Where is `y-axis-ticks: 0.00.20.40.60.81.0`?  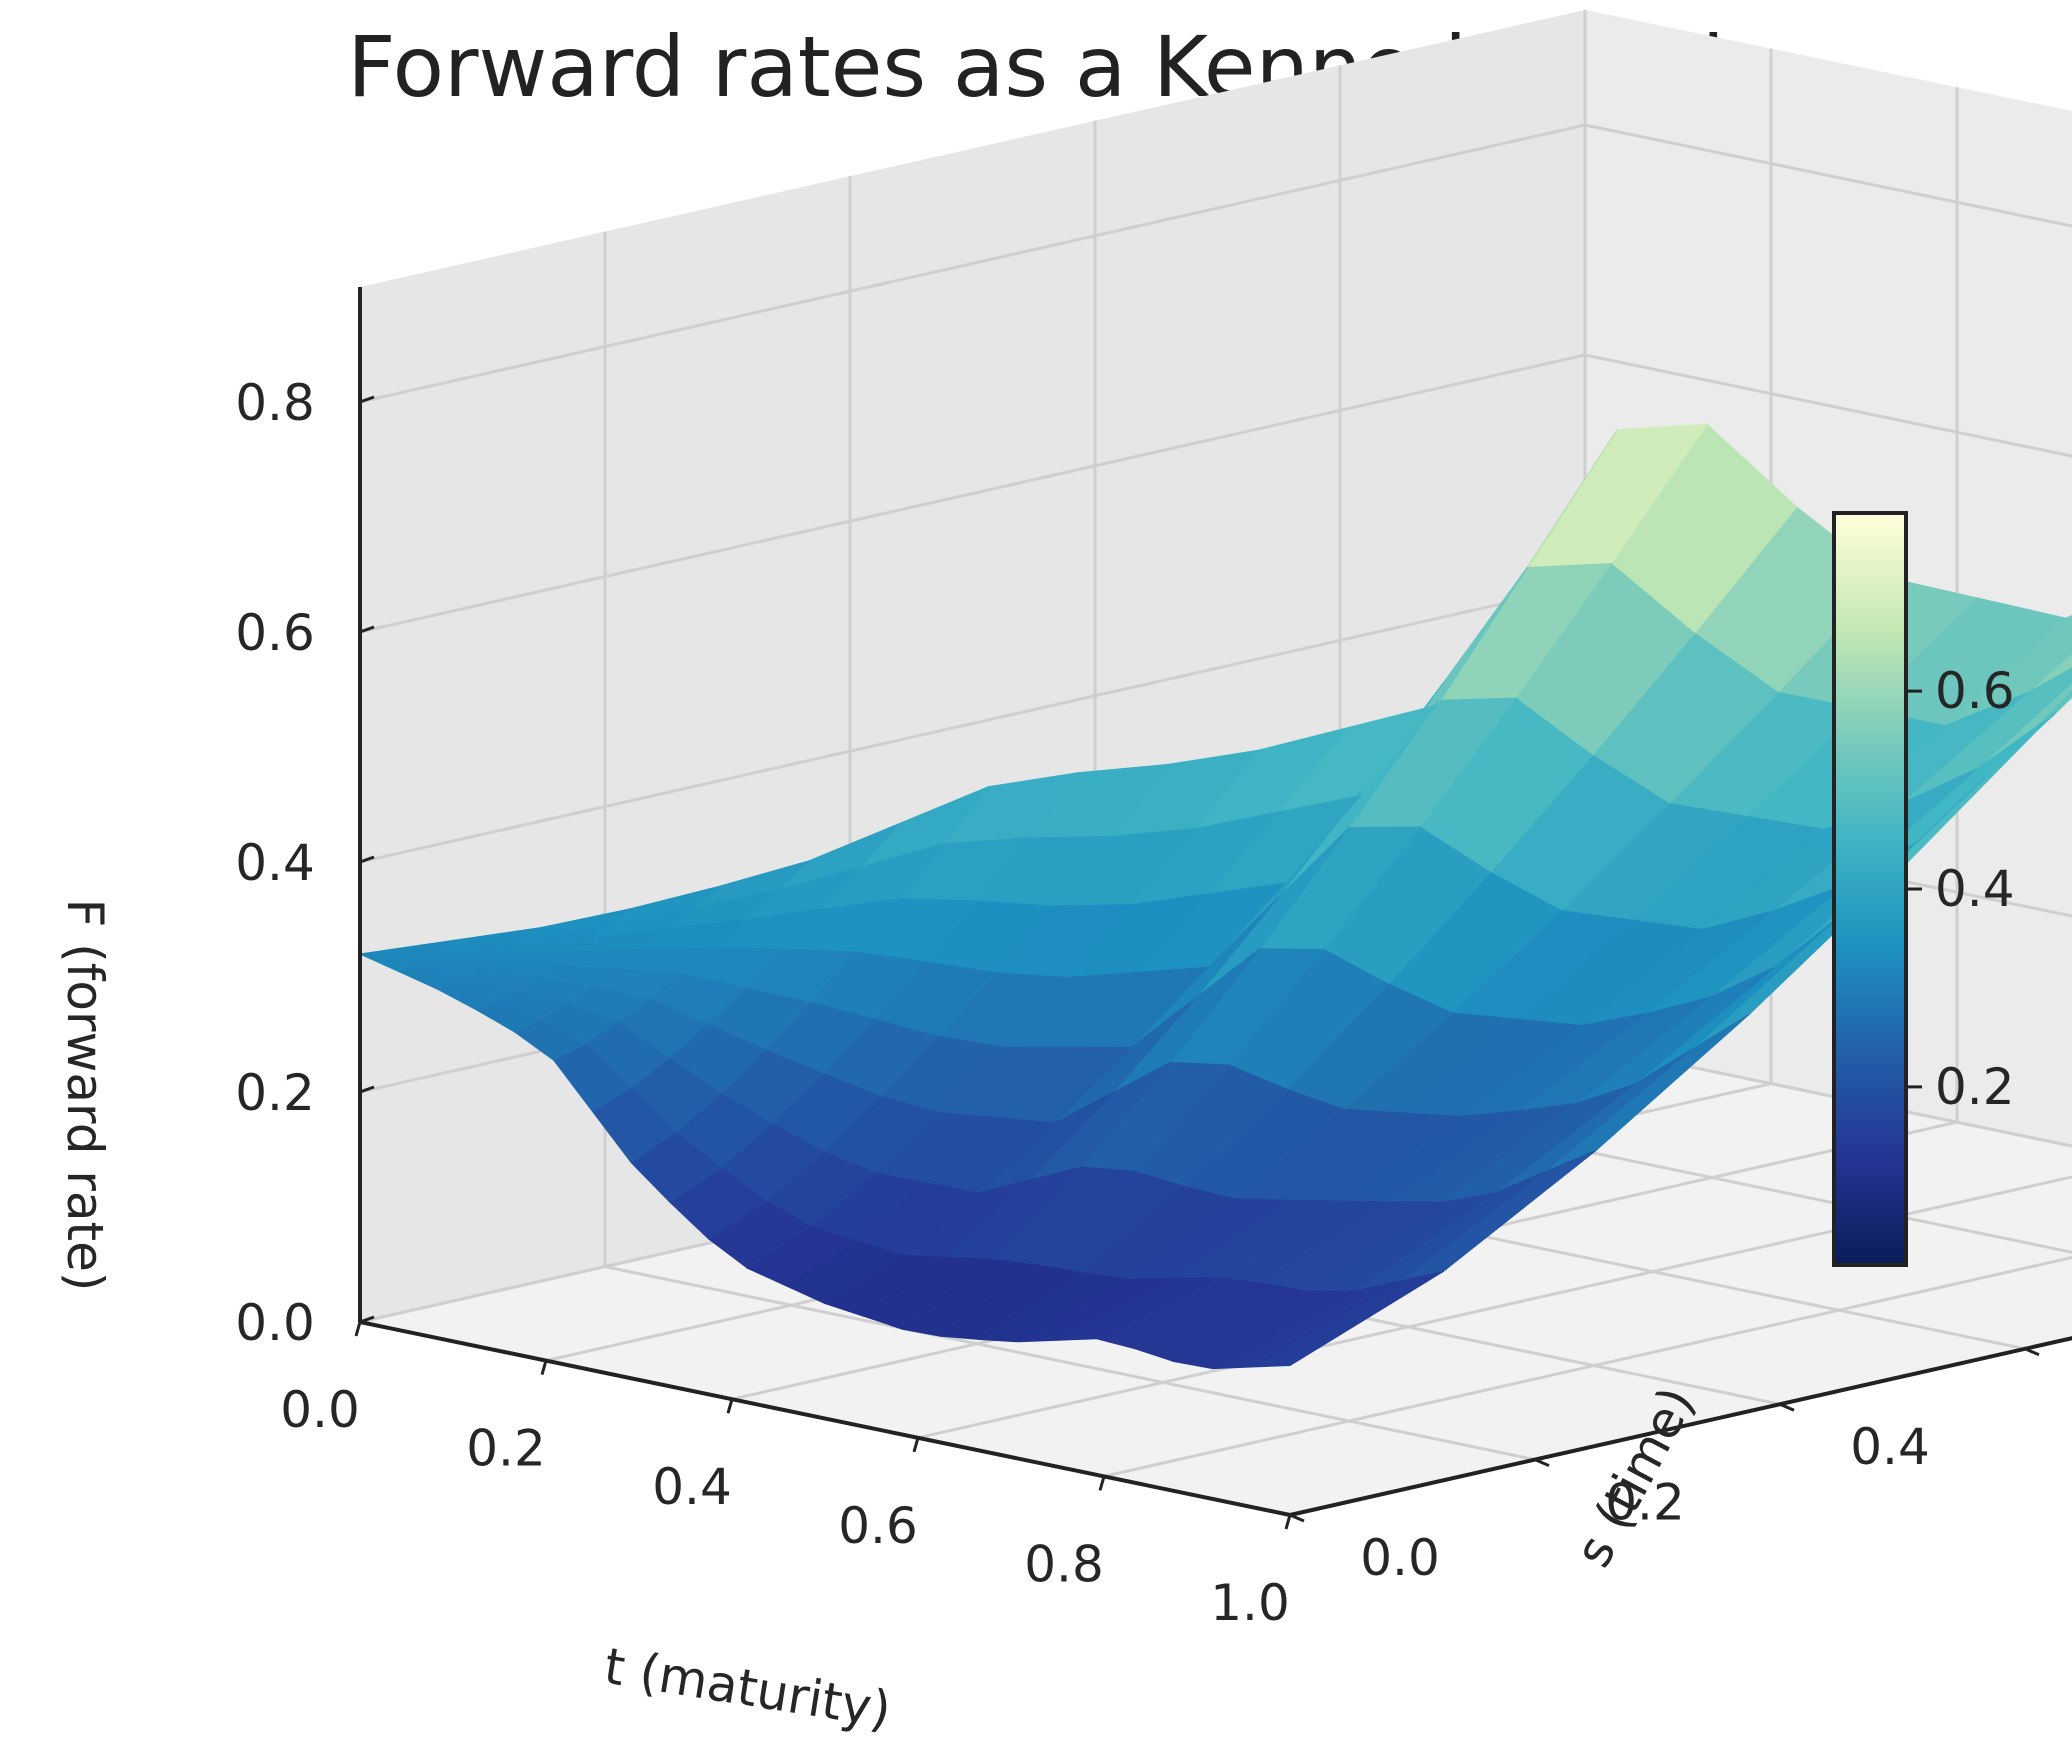
y-axis-ticks: 0.00.20.40.60.81.0 is located at coordinates (1664, 1467).